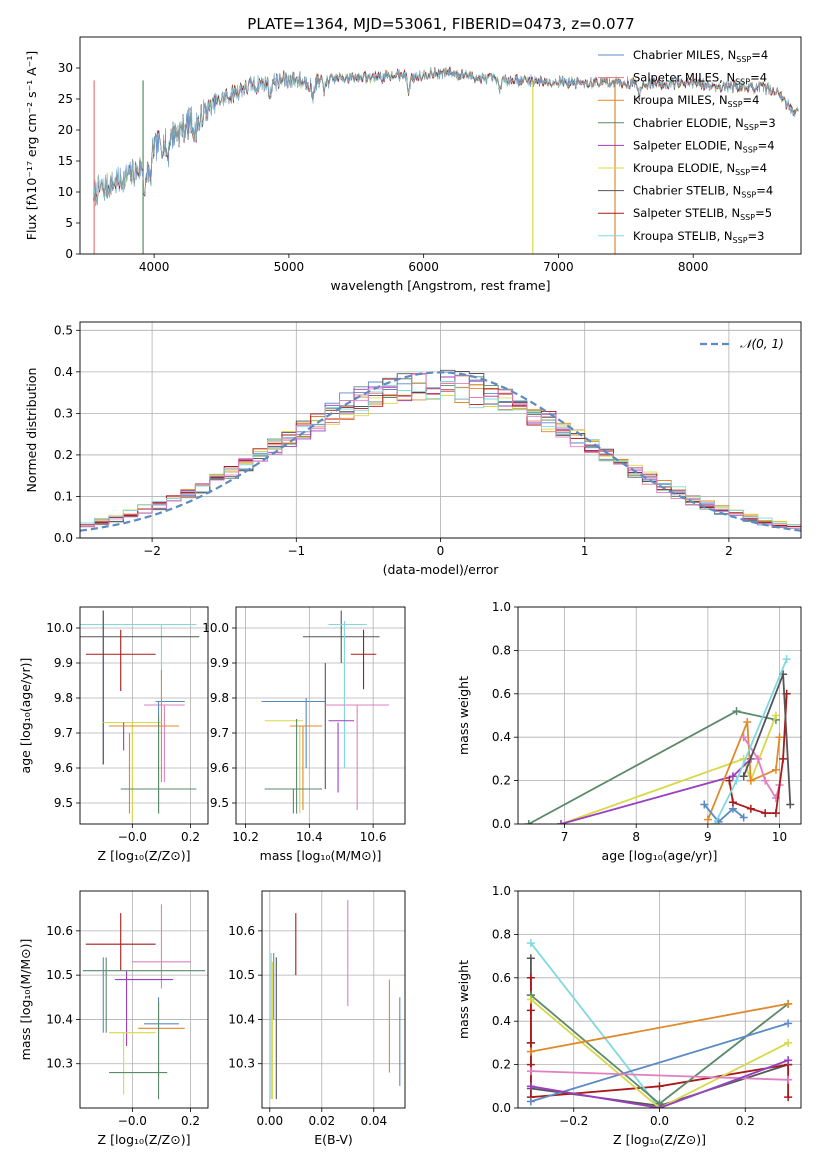  What do you see at coordinates (729, 551) in the screenshot?
I see `x-tick-label: 2` at bounding box center [729, 551].